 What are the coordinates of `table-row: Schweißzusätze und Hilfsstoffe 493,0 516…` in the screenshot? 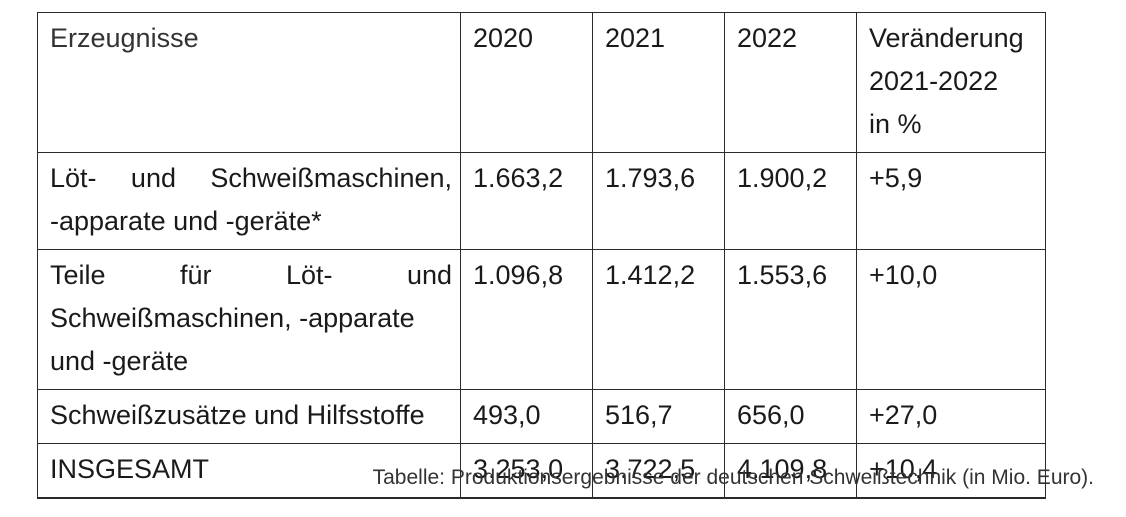 It's located at (541, 416).